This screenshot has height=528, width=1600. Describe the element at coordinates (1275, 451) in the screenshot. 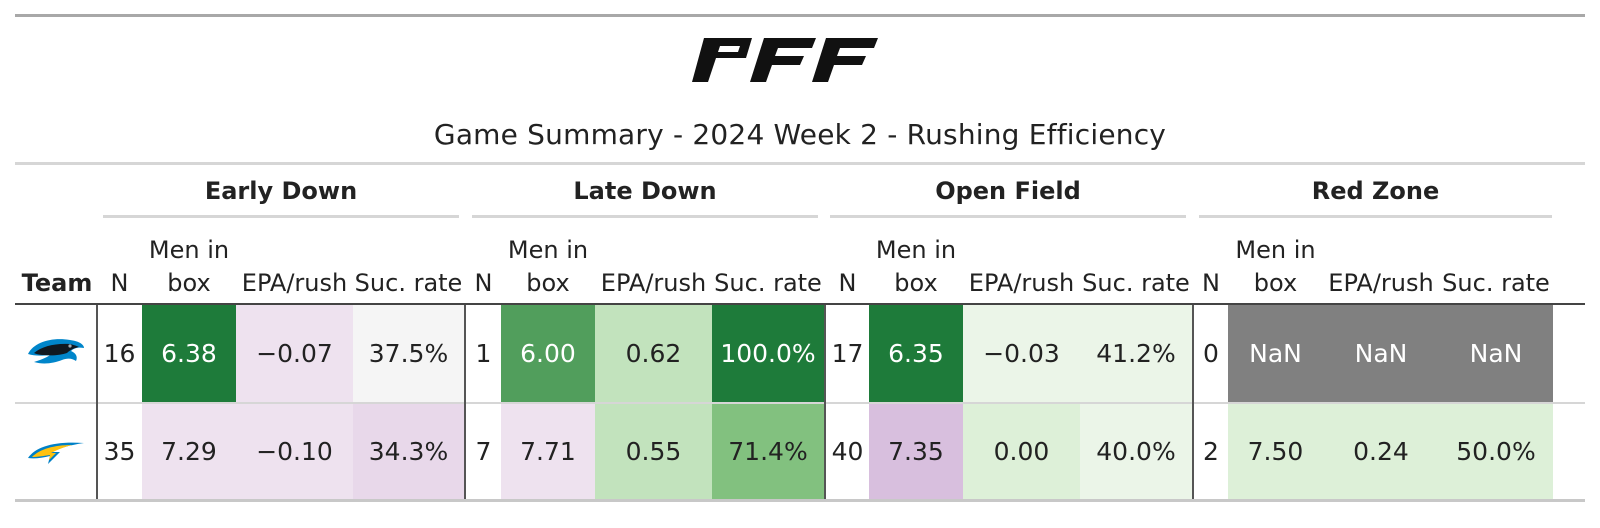

I see `cell-men-in-box: 7.50` at that location.